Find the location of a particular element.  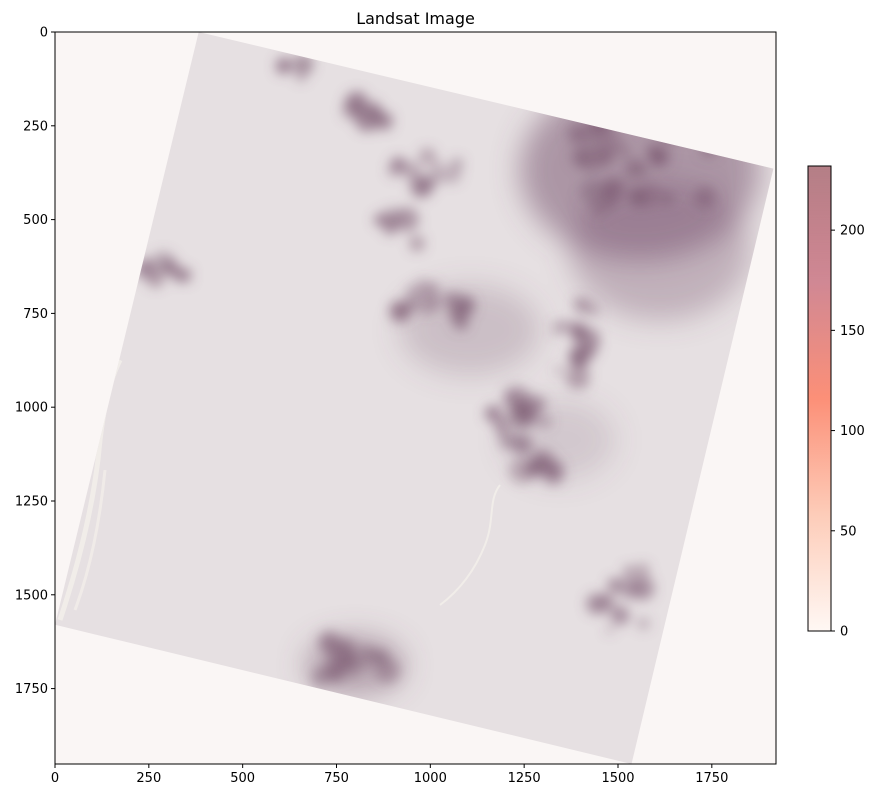

y-tick-label-1: 250 is located at coordinates (35, 126).